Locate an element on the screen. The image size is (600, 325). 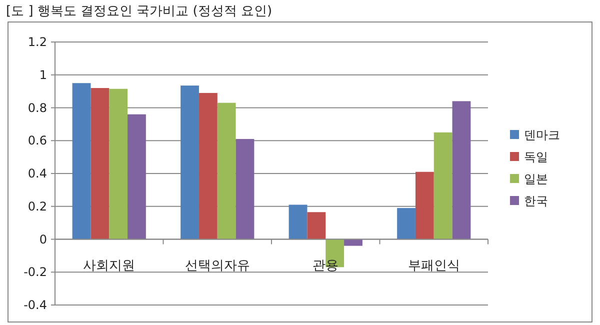
legend-label: 덴마크 is located at coordinates (542, 135).